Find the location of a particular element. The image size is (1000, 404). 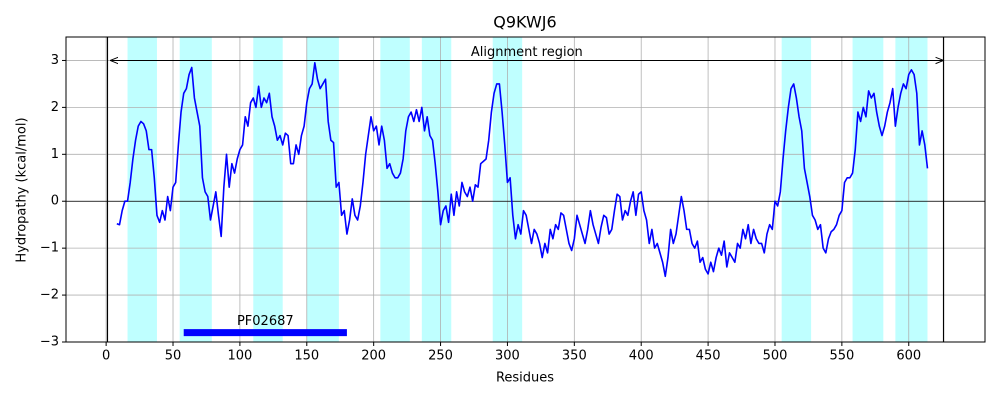

y-tick-label: 1 is located at coordinates (55, 154).